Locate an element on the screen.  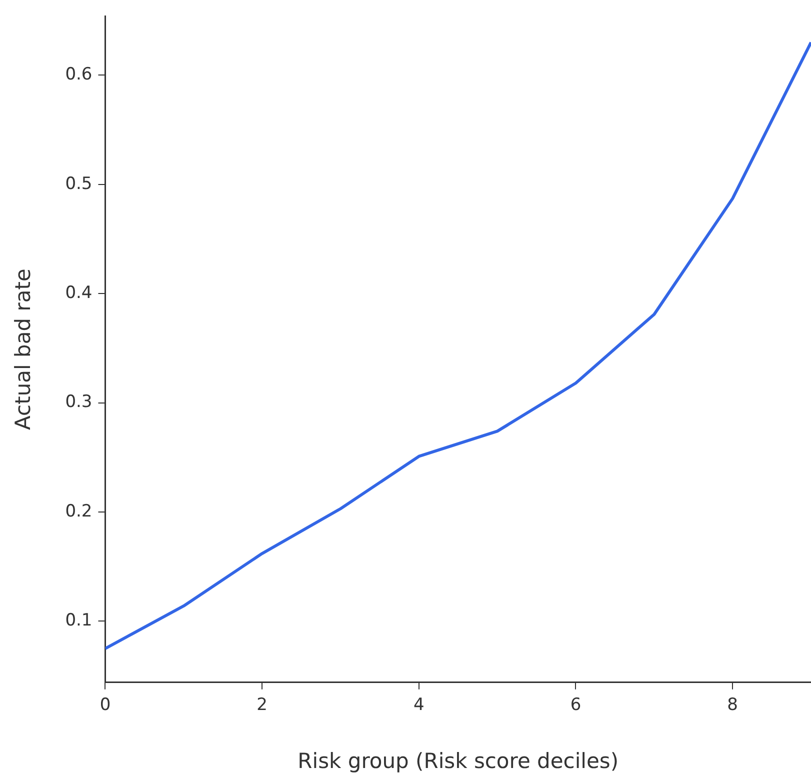
y-tick-label: 0.3 is located at coordinates (78, 402).